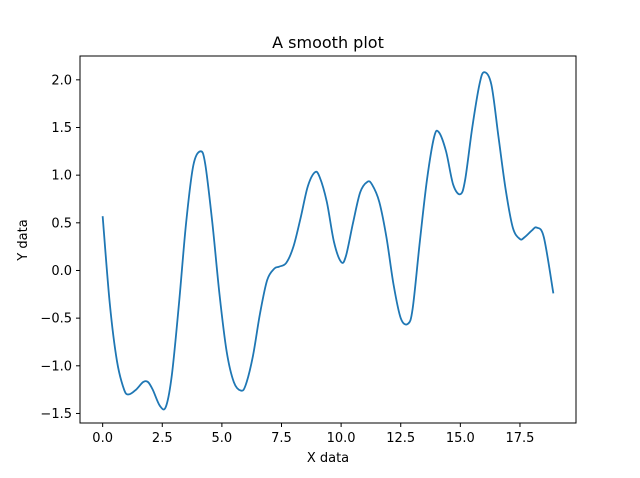 The height and width of the screenshot is (478, 640). Describe the element at coordinates (61, 176) in the screenshot. I see `y-tick-label: 1.0` at that location.